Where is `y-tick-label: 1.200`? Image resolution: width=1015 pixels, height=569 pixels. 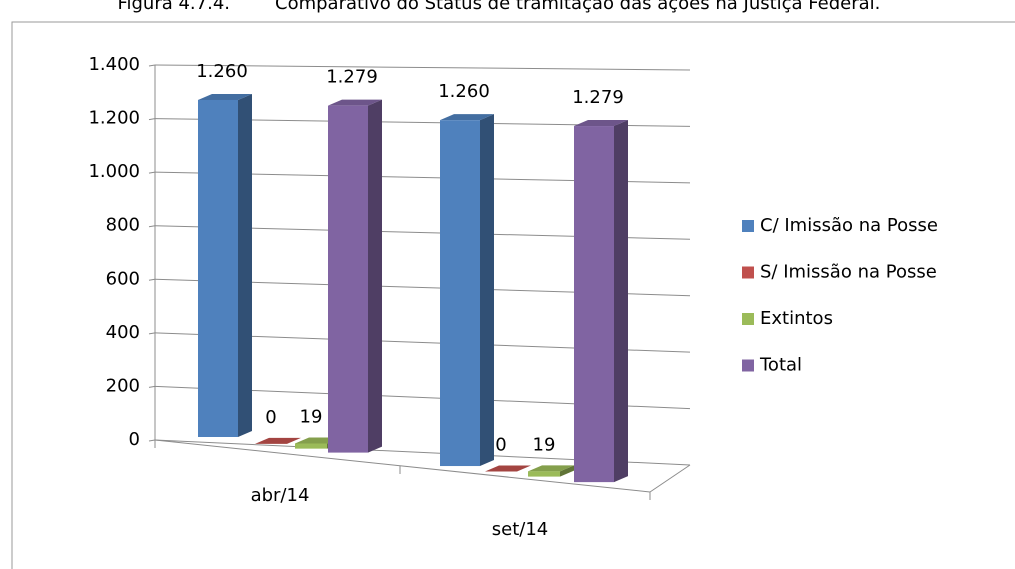
y-tick-label: 1.200 is located at coordinates (114, 118).